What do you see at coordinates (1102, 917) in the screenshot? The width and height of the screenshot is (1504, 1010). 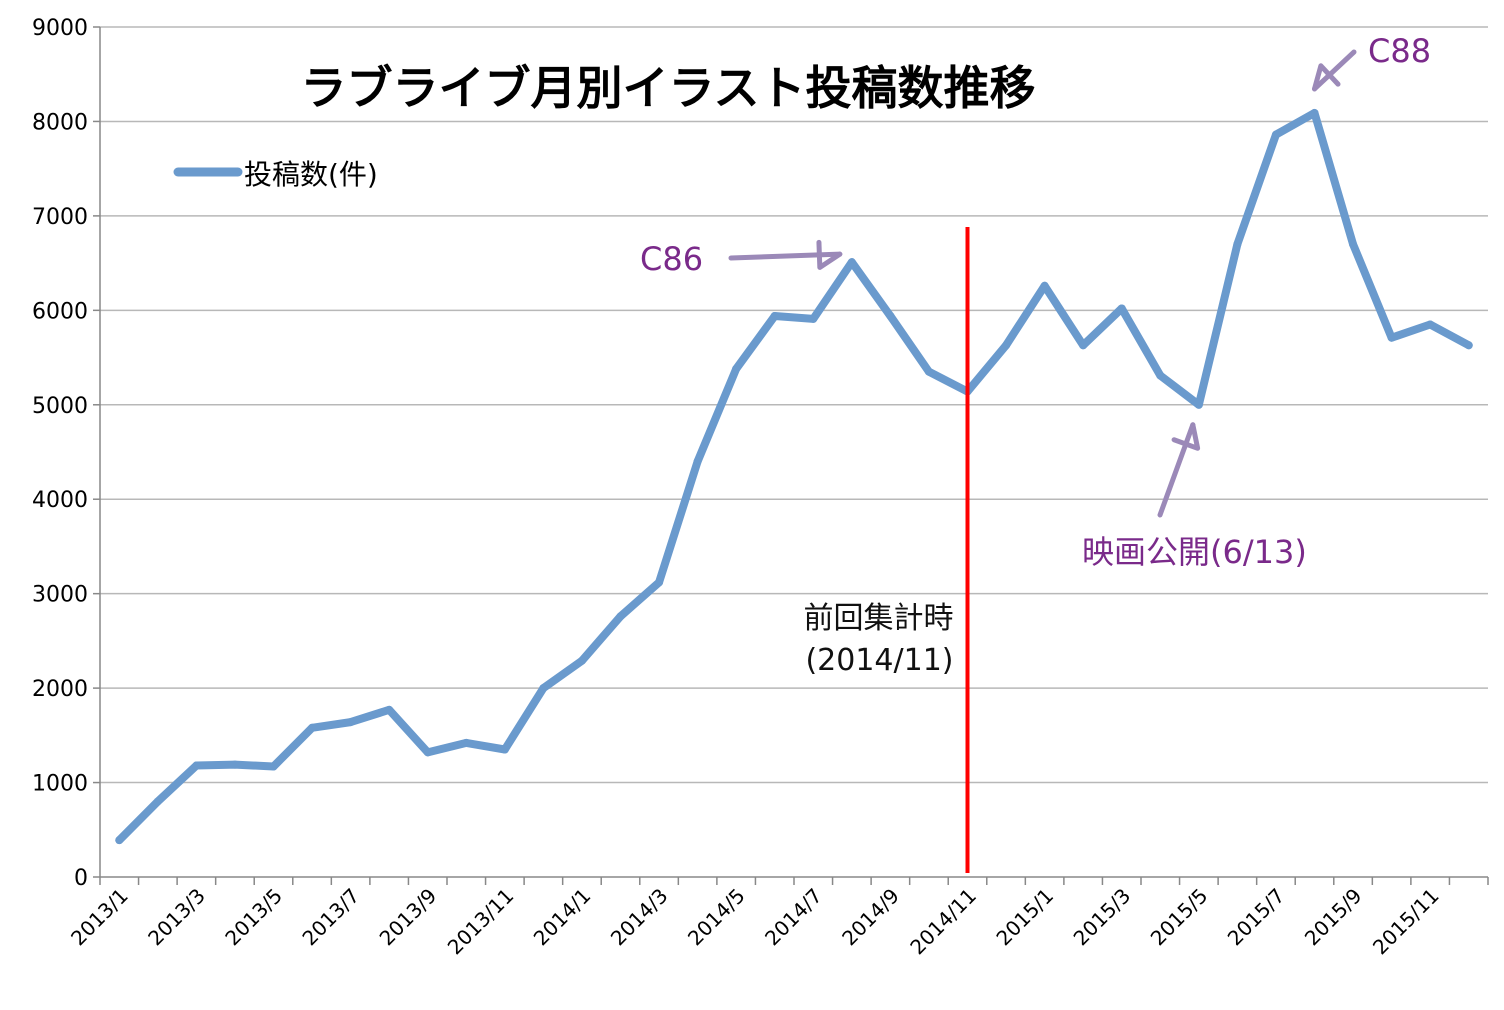 I see `x-tick-label: 2015/3` at bounding box center [1102, 917].